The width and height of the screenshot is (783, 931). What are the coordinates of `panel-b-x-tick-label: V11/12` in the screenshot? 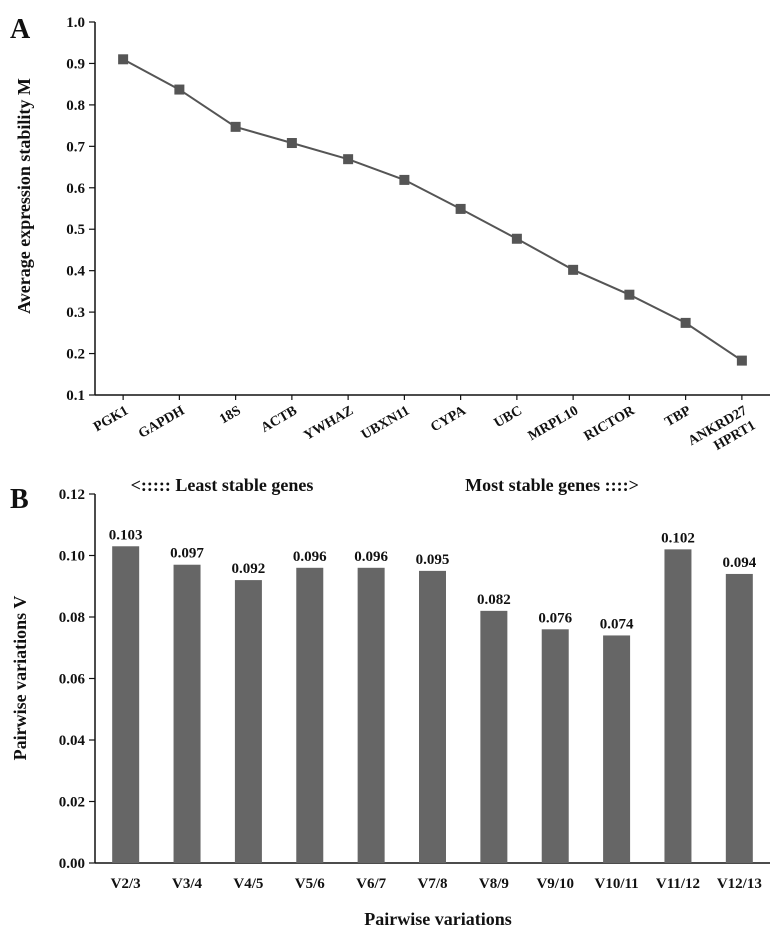 It's located at (678, 884).